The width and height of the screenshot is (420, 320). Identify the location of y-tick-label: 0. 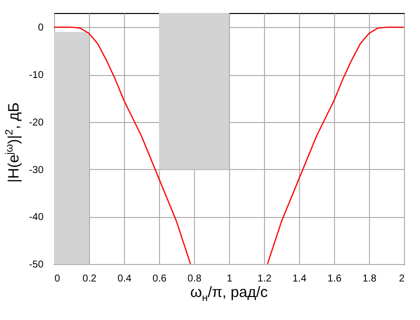
(41, 28).